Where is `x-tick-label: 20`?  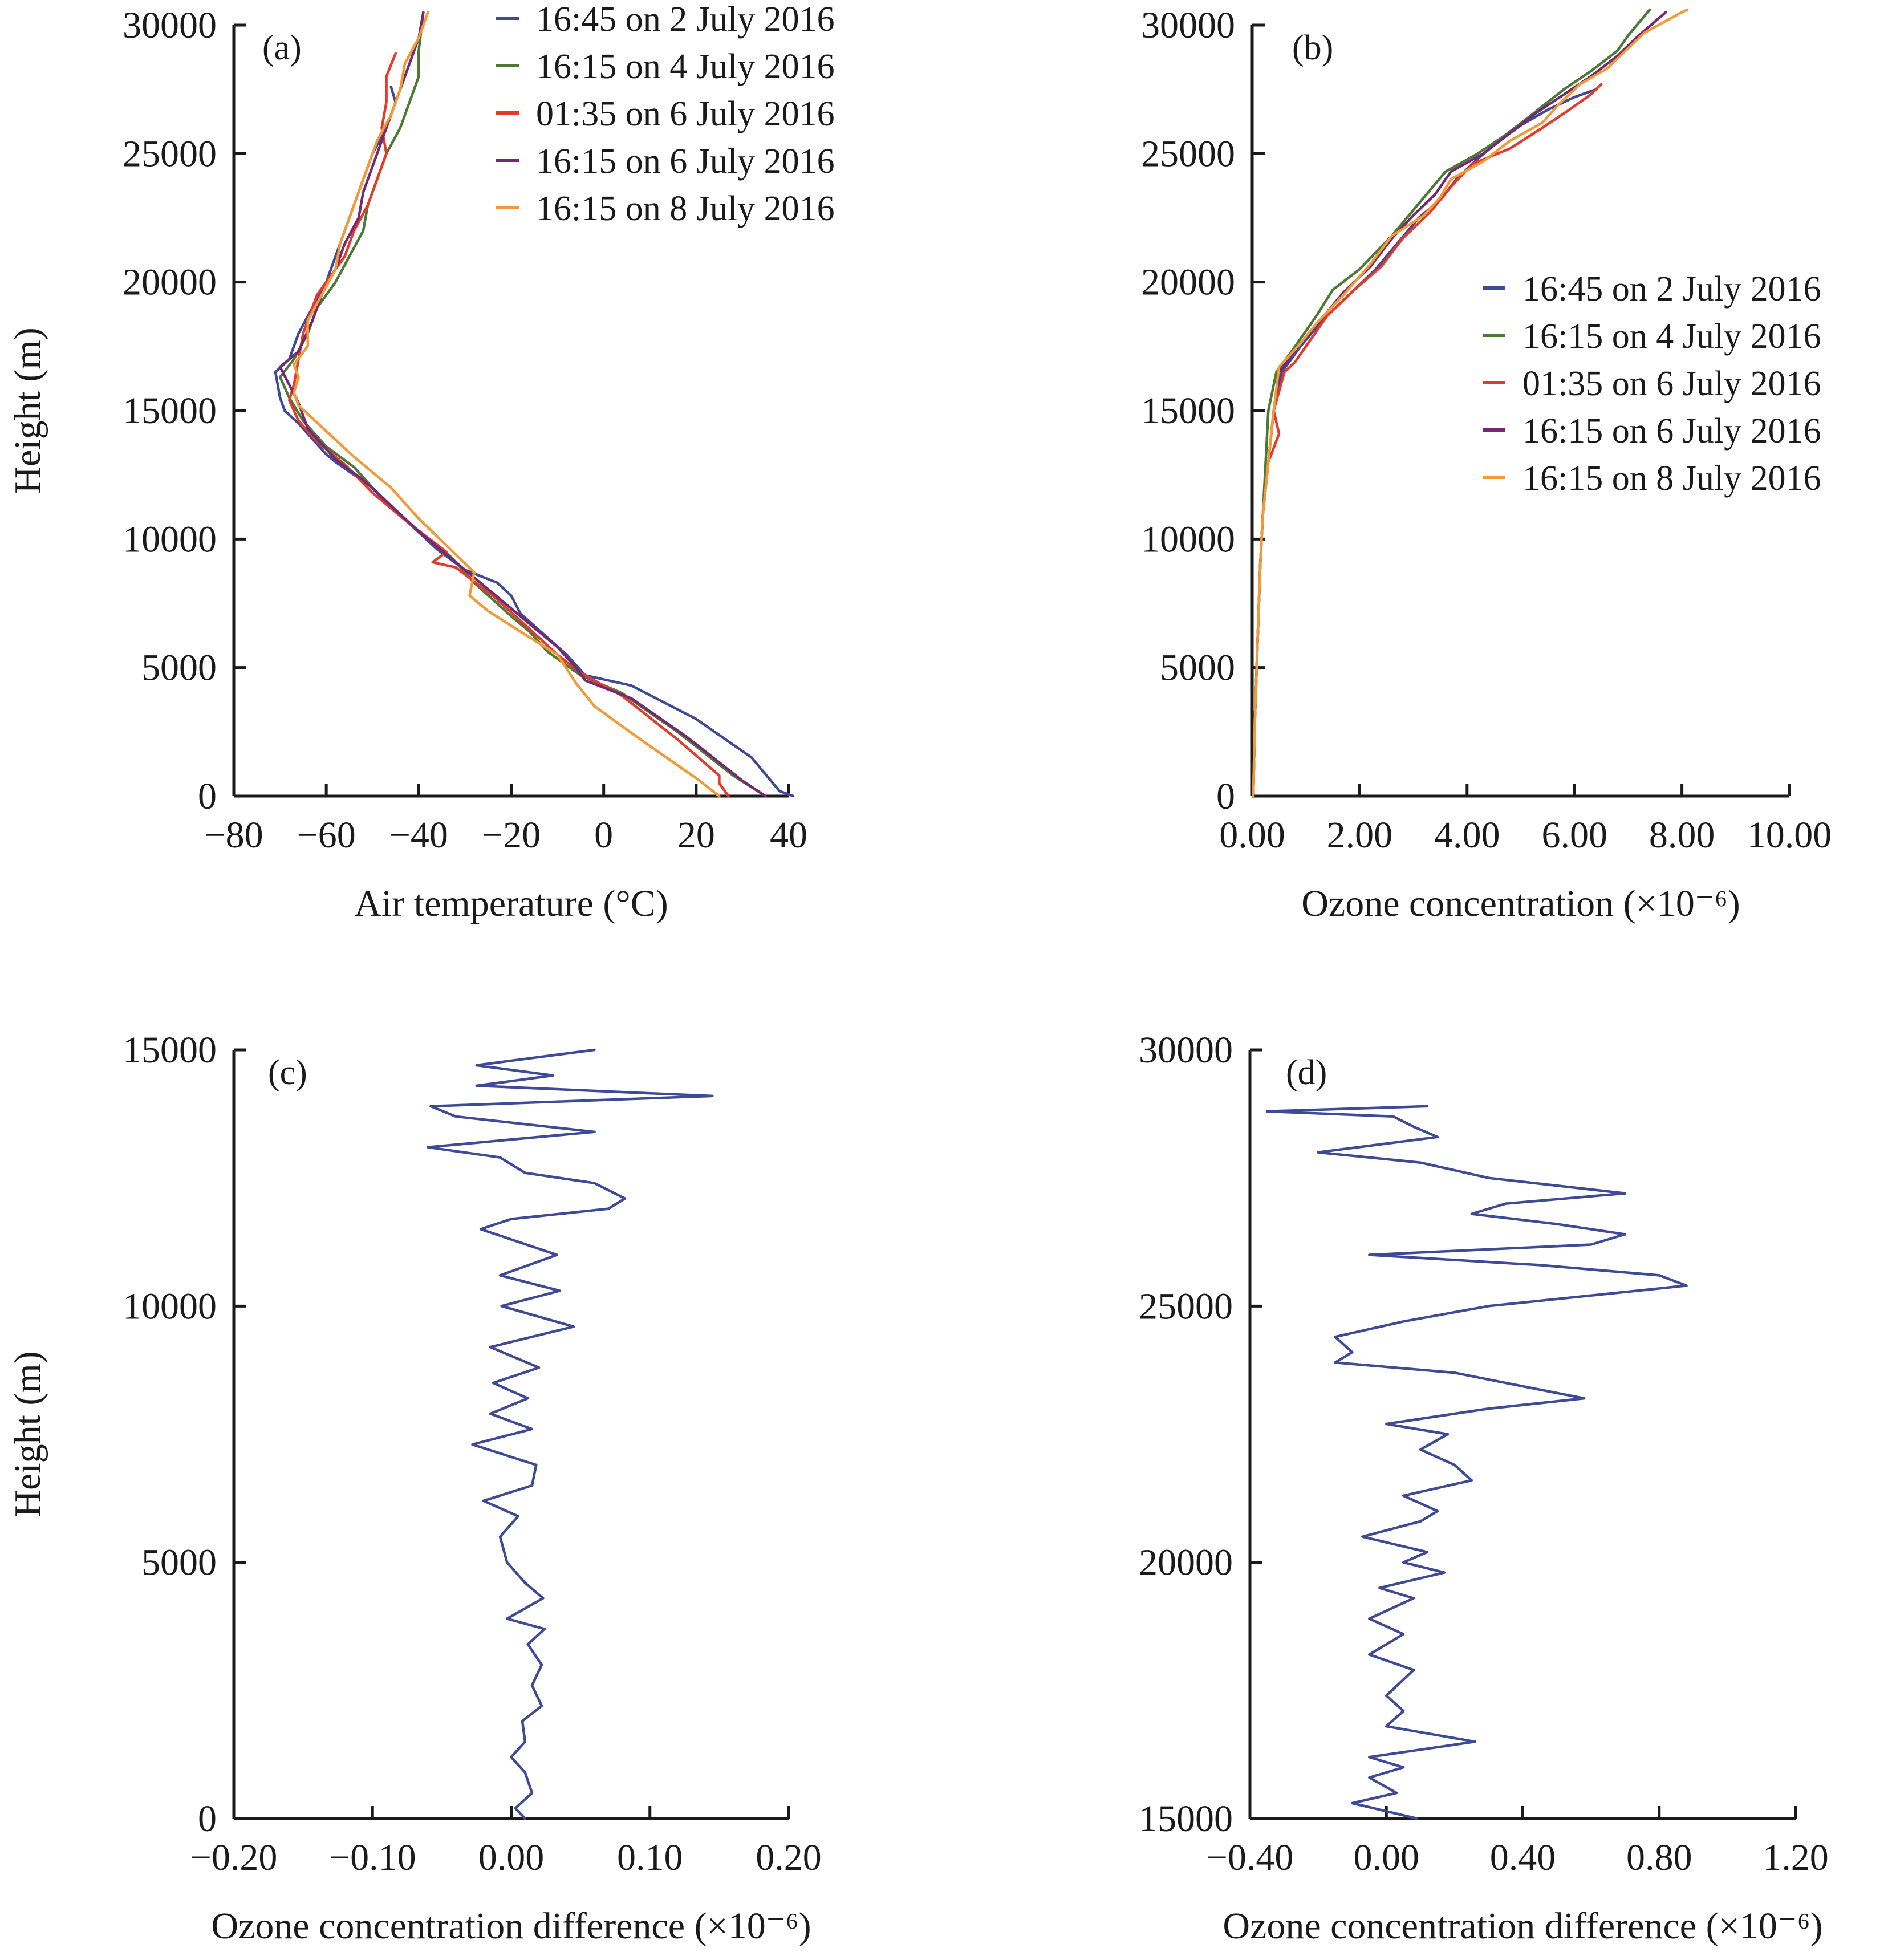 x-tick-label: 20 is located at coordinates (696, 835).